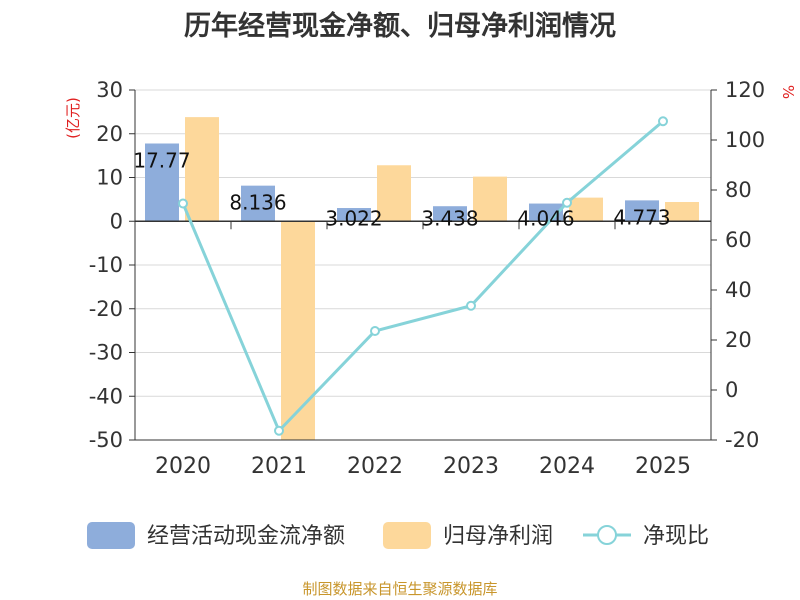 The width and height of the screenshot is (800, 600). What do you see at coordinates (106, 396) in the screenshot?
I see `left-tick-label: -40` at bounding box center [106, 396].